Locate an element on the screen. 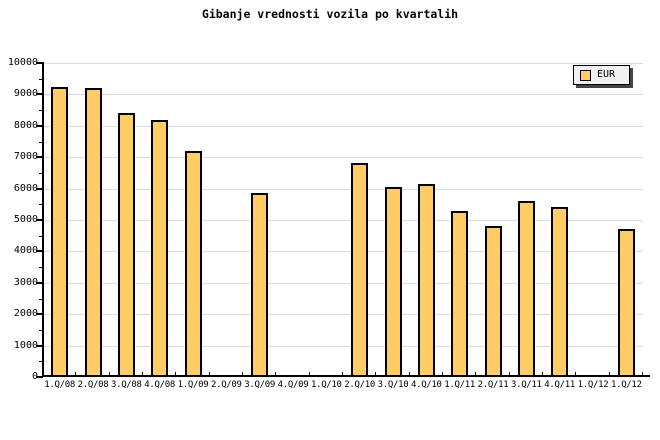 The width and height of the screenshot is (660, 440). x-axis-label: 4.Q/11 is located at coordinates (560, 385).